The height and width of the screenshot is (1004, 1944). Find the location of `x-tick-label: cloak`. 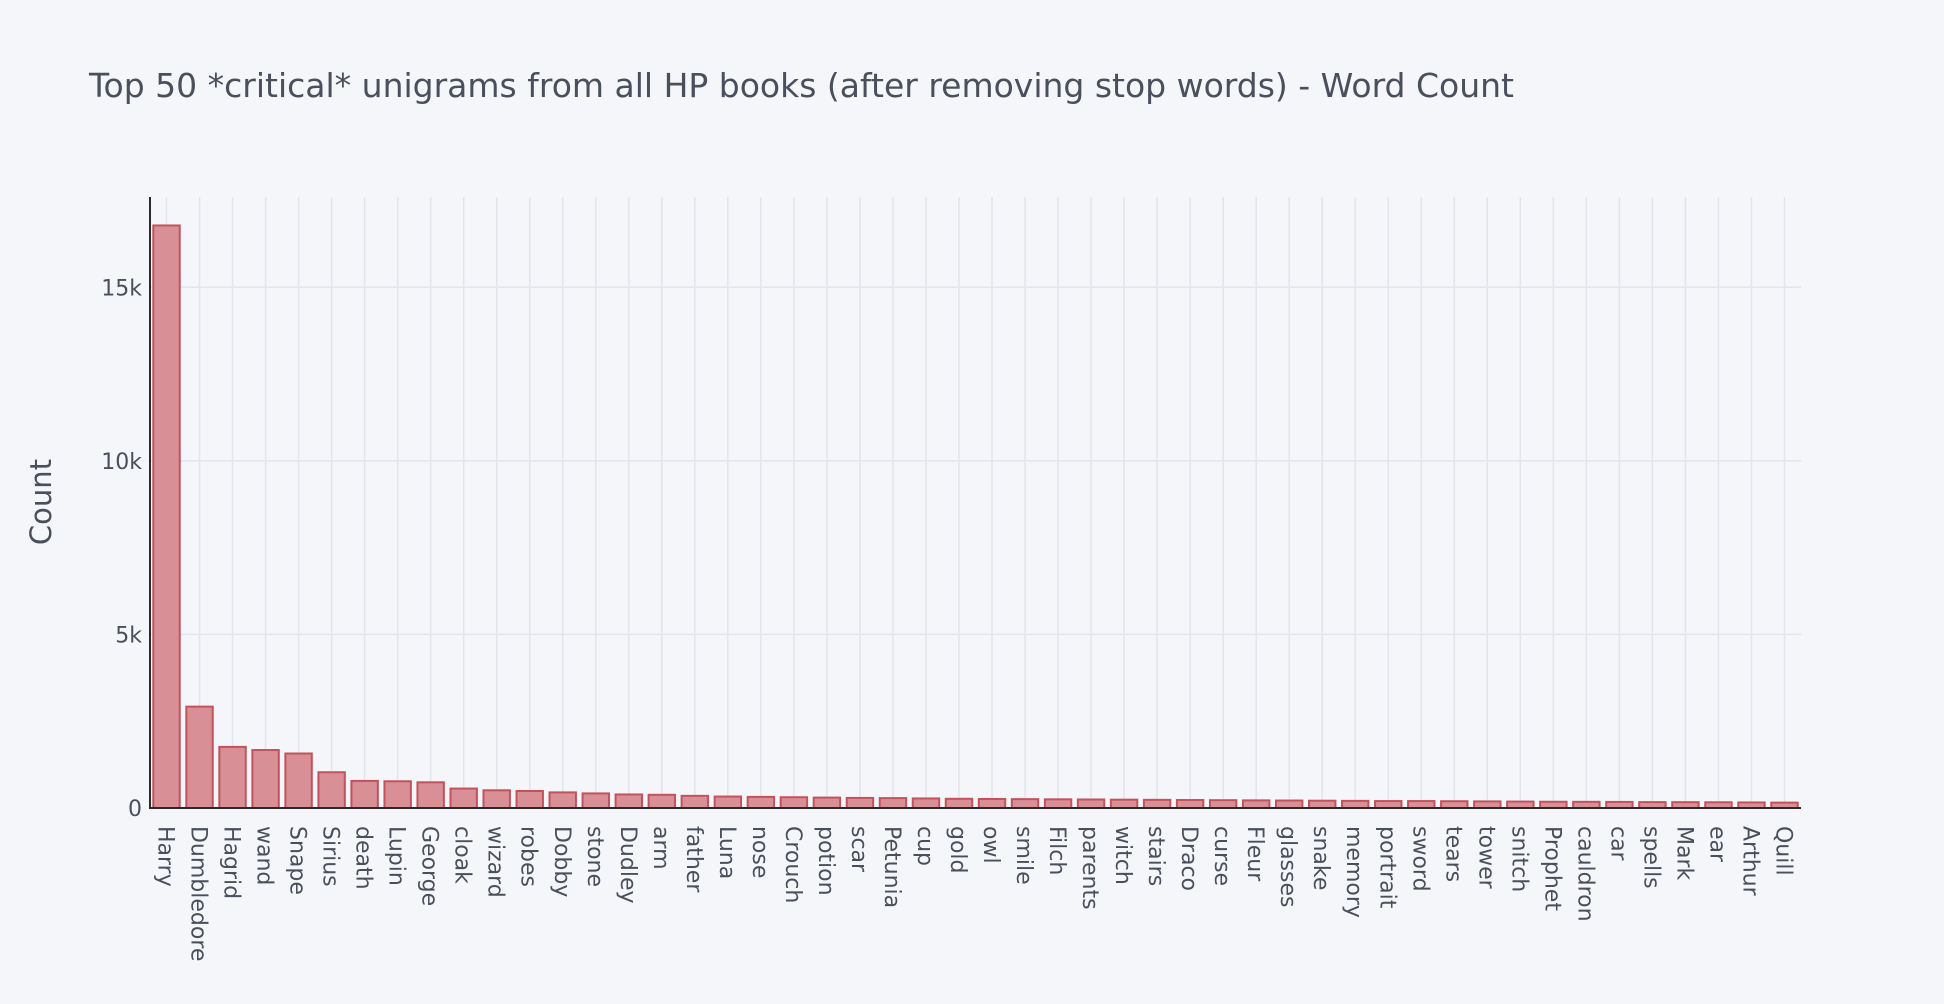

x-tick-label: cloak is located at coordinates (462, 855).